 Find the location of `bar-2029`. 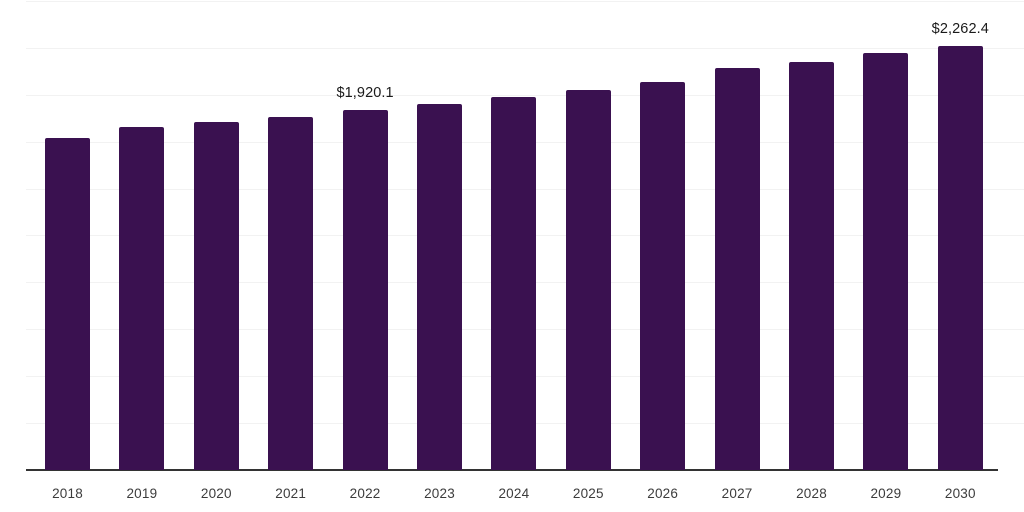

bar-2029 is located at coordinates (886, 261).